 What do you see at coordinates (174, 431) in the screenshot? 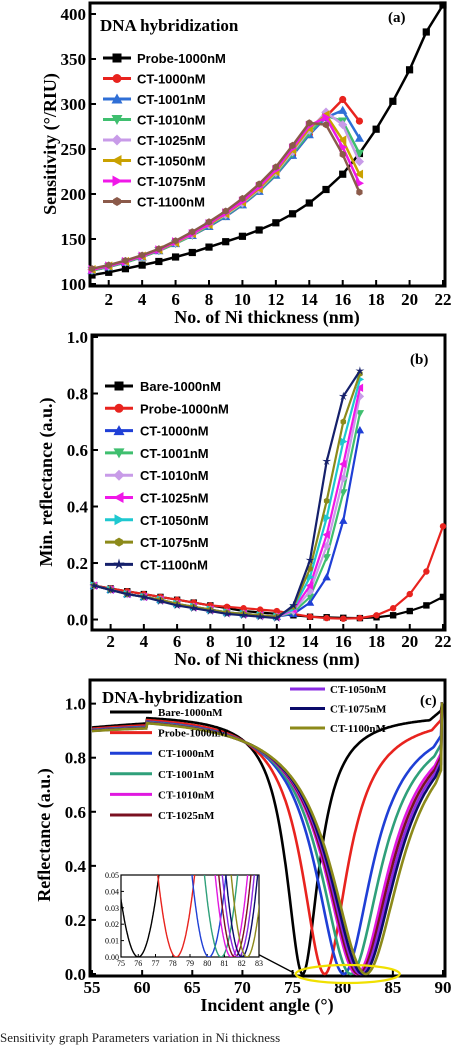
I see `legend-label-b: CT-1000nM` at bounding box center [174, 431].